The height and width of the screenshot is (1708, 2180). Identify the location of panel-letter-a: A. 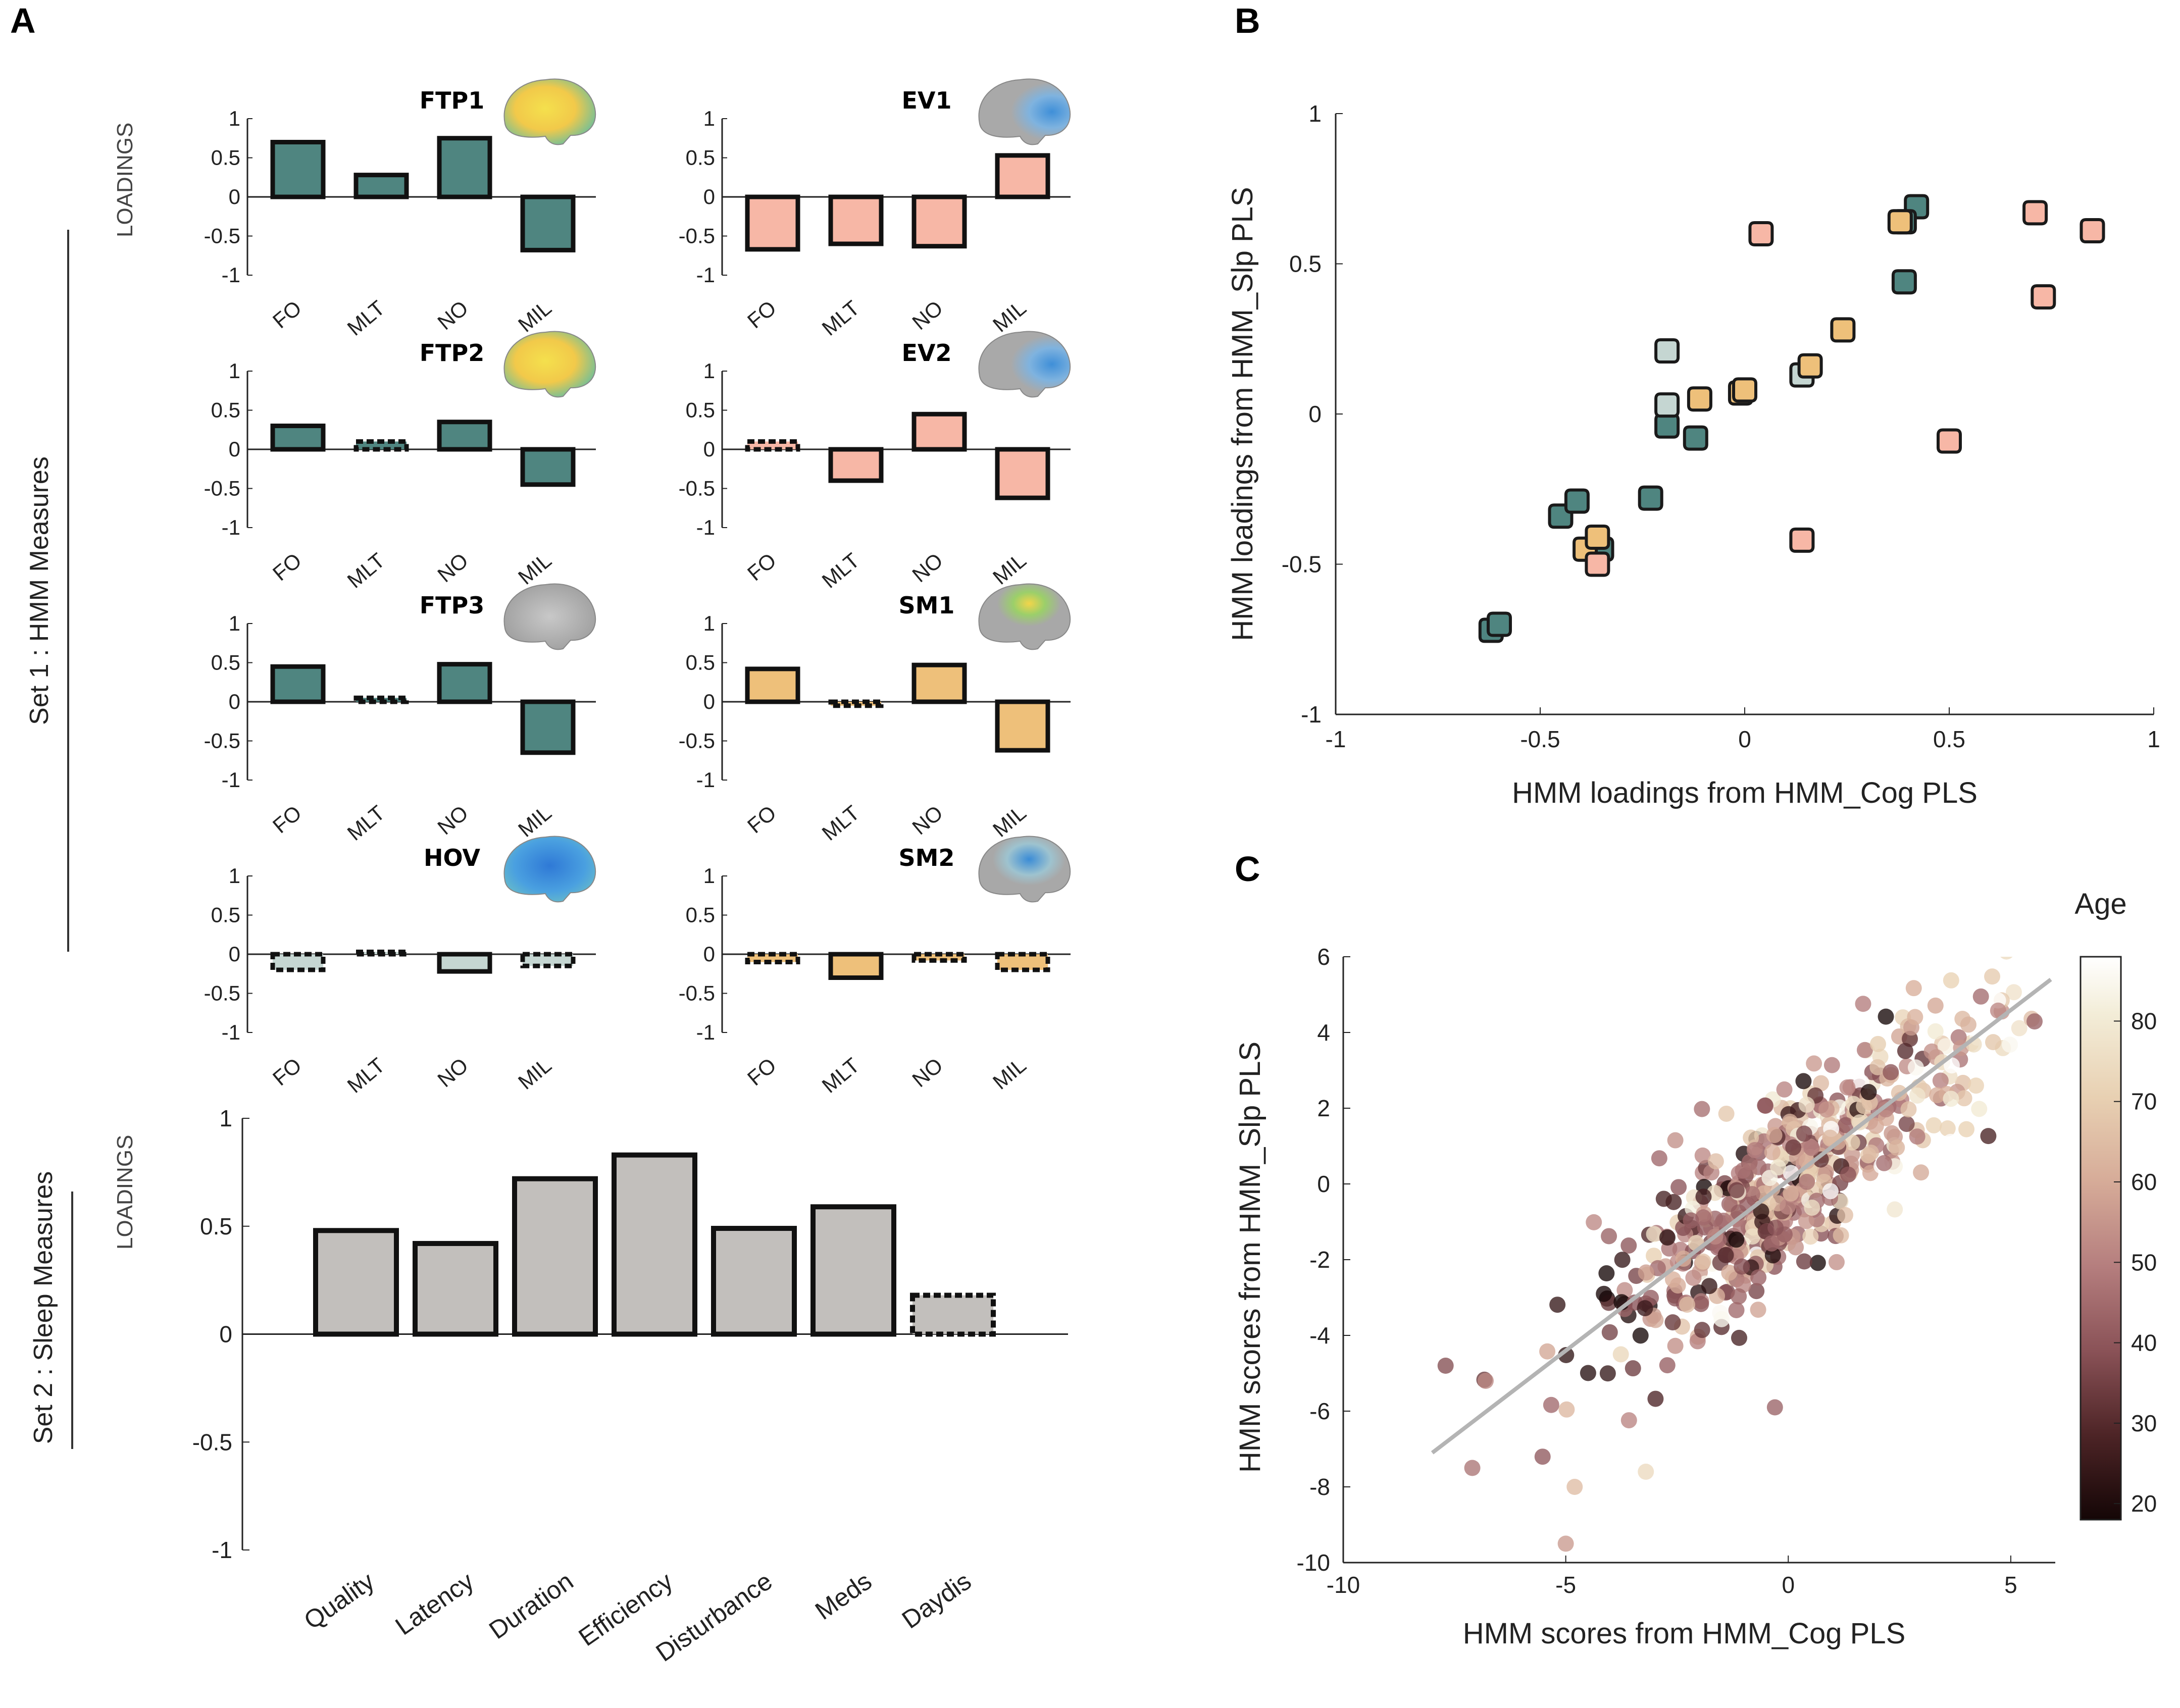
(23, 20).